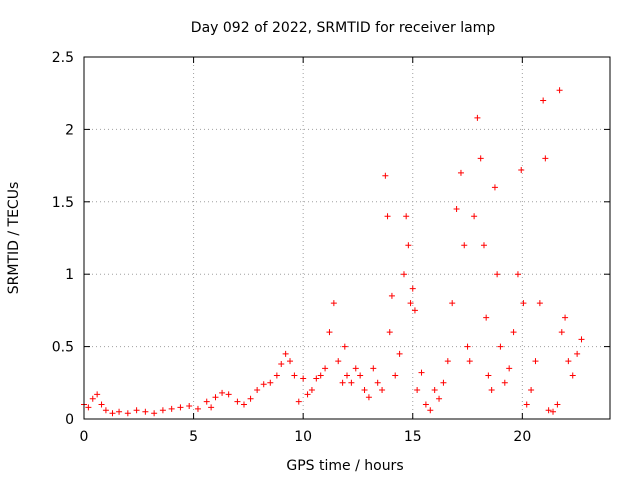  Describe the element at coordinates (413, 437) in the screenshot. I see `x-tick-label: 15` at that location.